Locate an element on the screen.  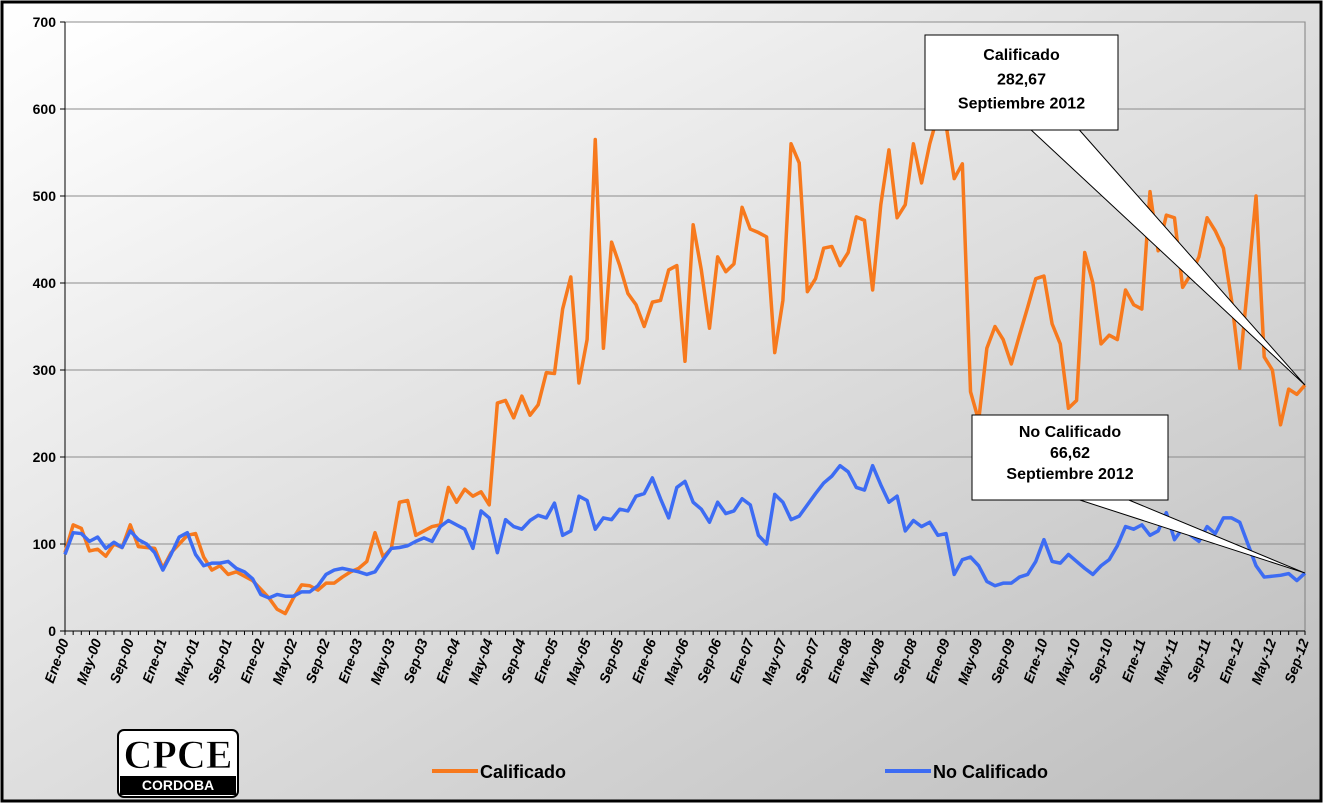
logo-band is located at coordinates (178, 785).